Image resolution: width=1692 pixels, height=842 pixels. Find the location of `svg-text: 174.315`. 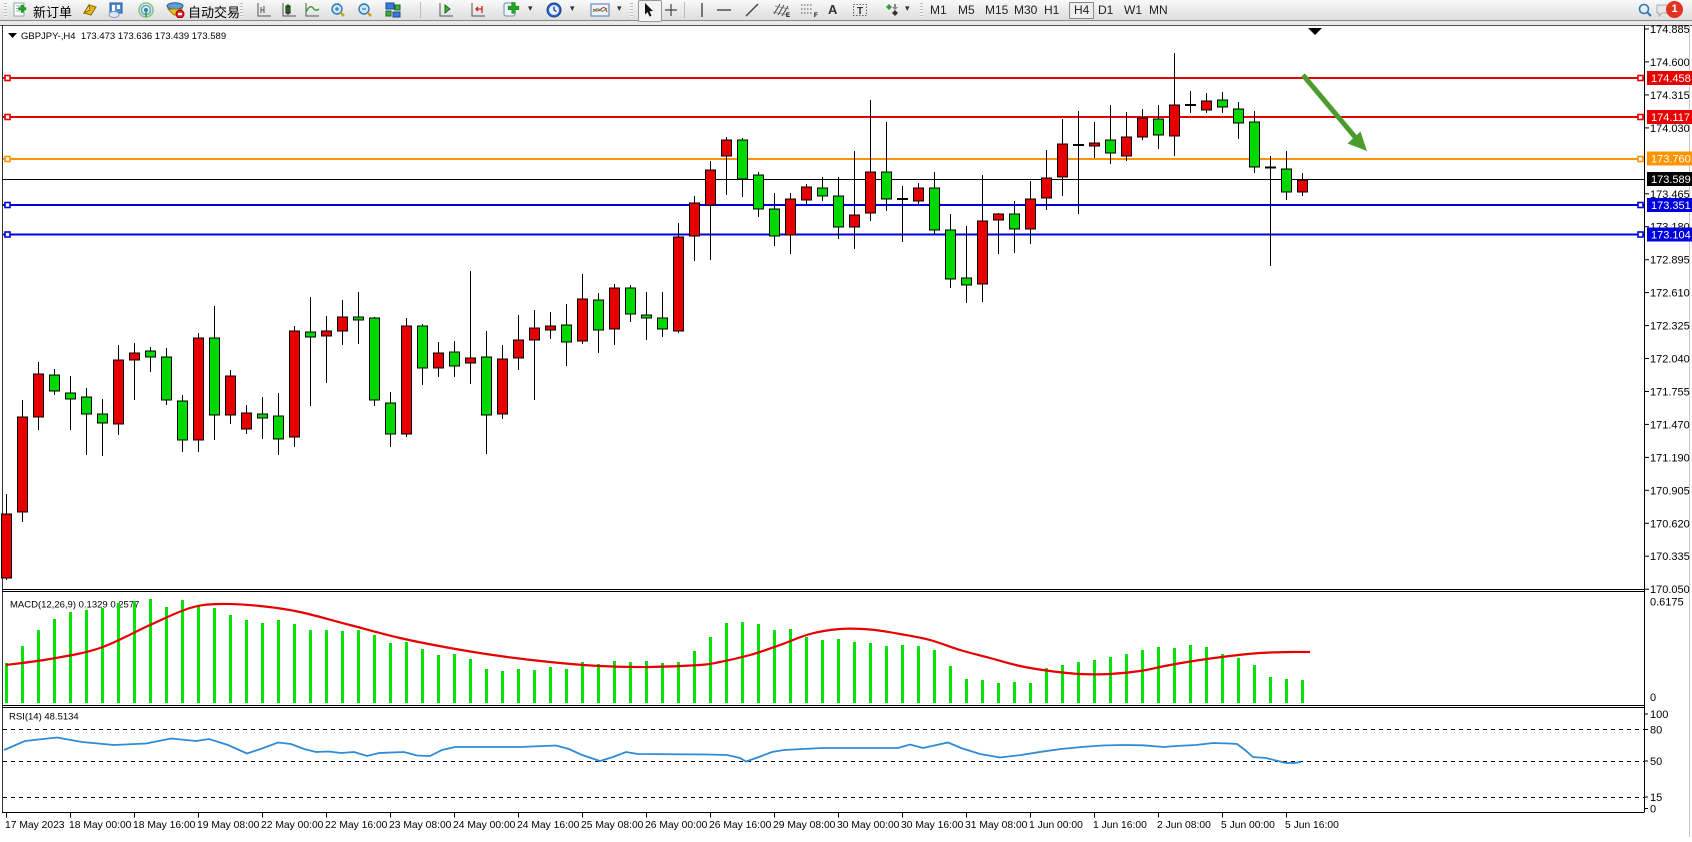

svg-text: 174.315 is located at coordinates (1670, 96).